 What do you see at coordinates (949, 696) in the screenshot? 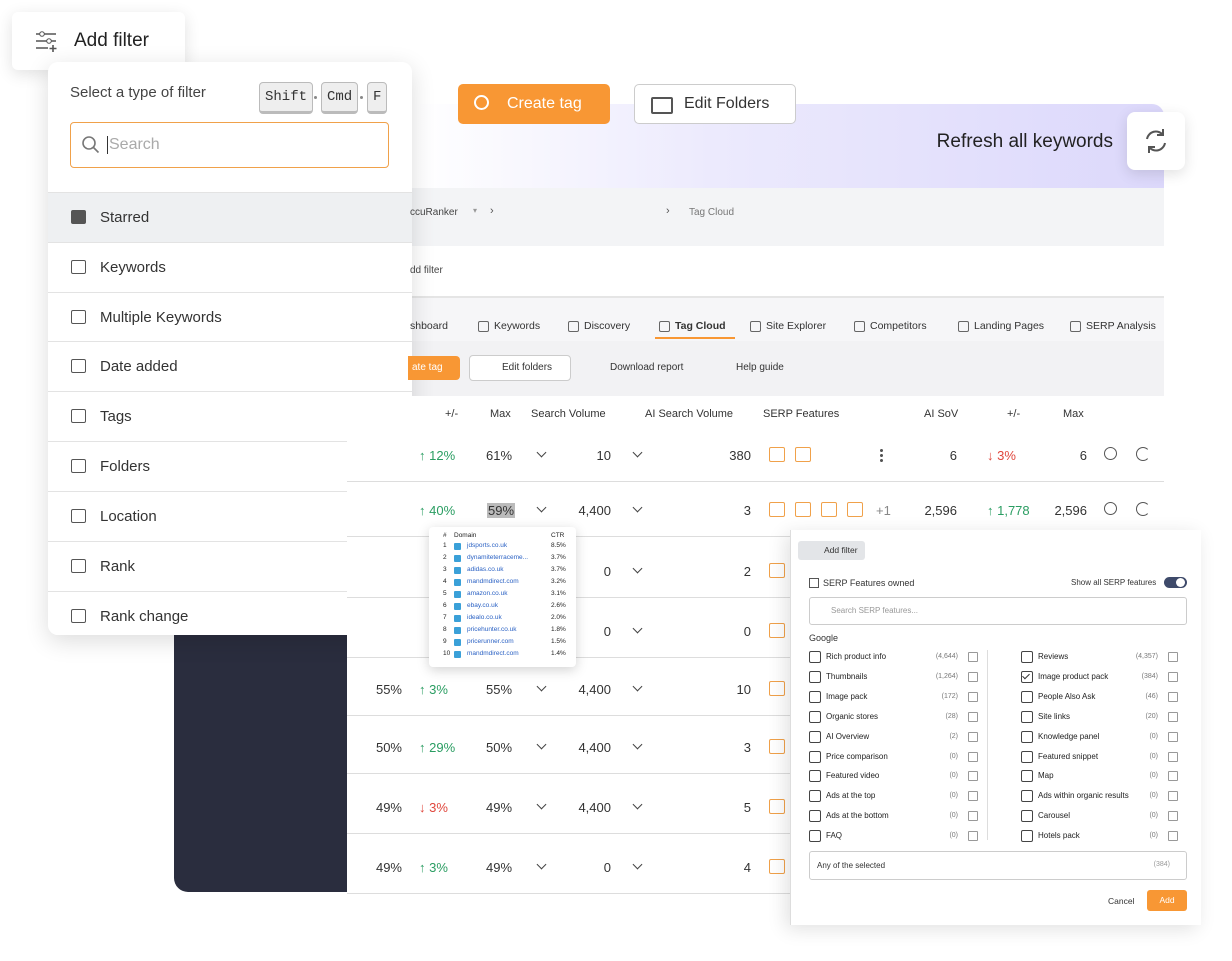
I see `feature-count: (172)` at bounding box center [949, 696].